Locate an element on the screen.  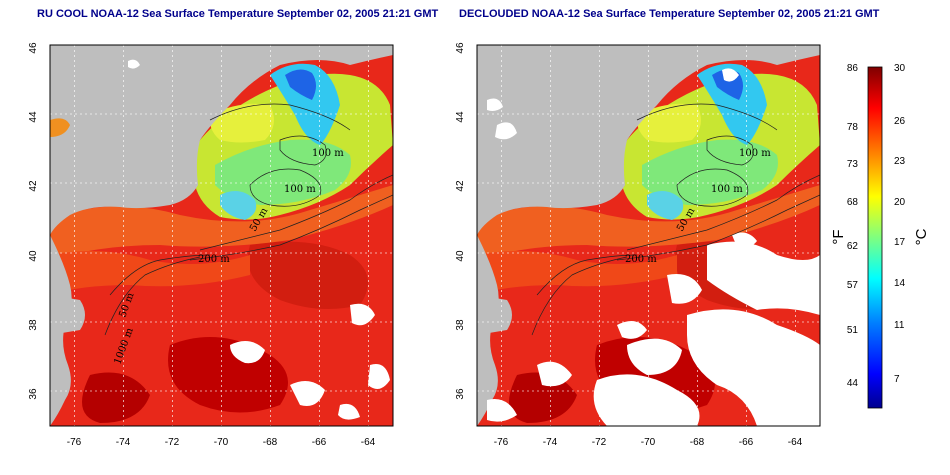
fahrenheit-tick: 73 is located at coordinates (853, 164).